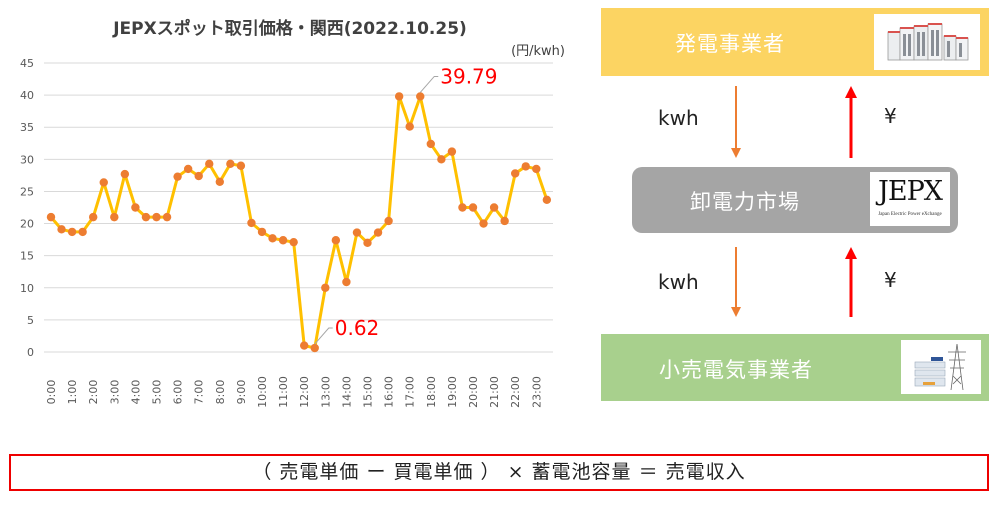 This screenshot has height=508, width=1000. What do you see at coordinates (794, 282) in the screenshot?
I see `flow-arrows-lower` at bounding box center [794, 282].